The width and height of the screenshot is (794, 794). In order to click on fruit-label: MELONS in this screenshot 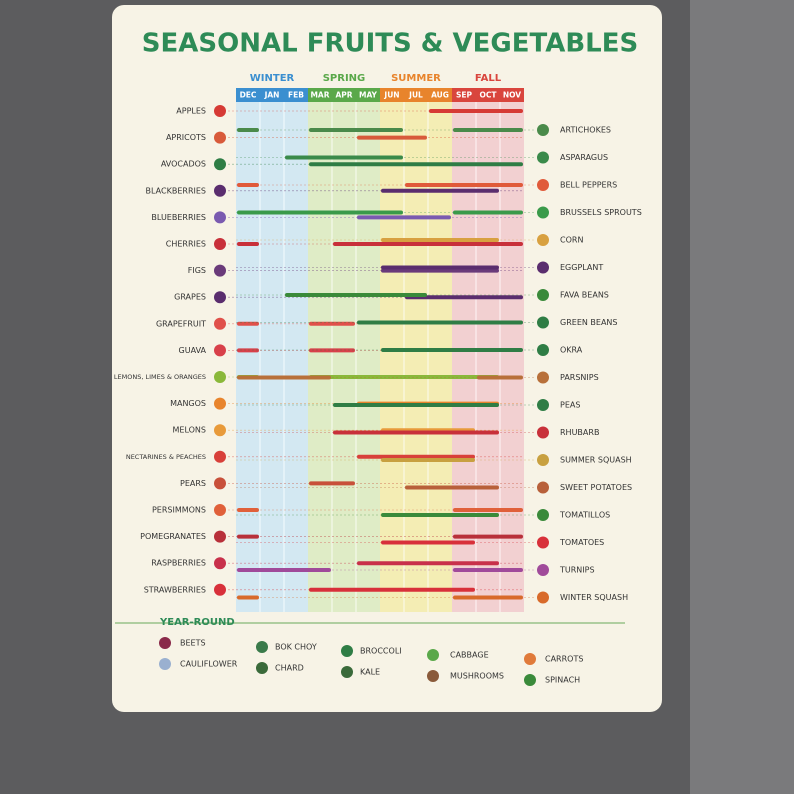, I will do `click(190, 430)`.